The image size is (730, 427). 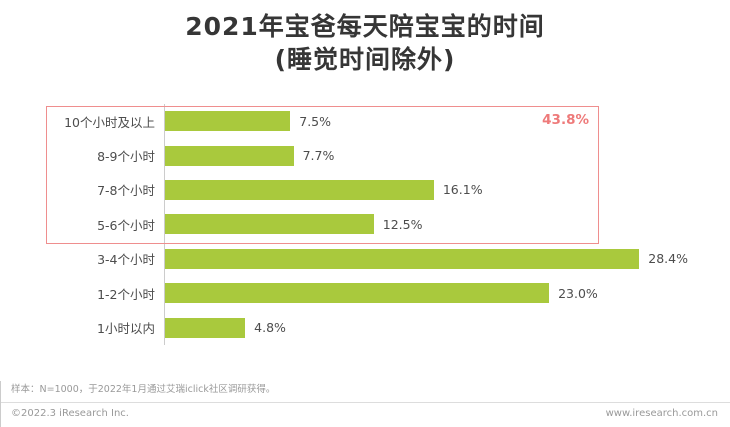 What do you see at coordinates (445, 327) in the screenshot?
I see `bar-track: 4.8%` at bounding box center [445, 327].